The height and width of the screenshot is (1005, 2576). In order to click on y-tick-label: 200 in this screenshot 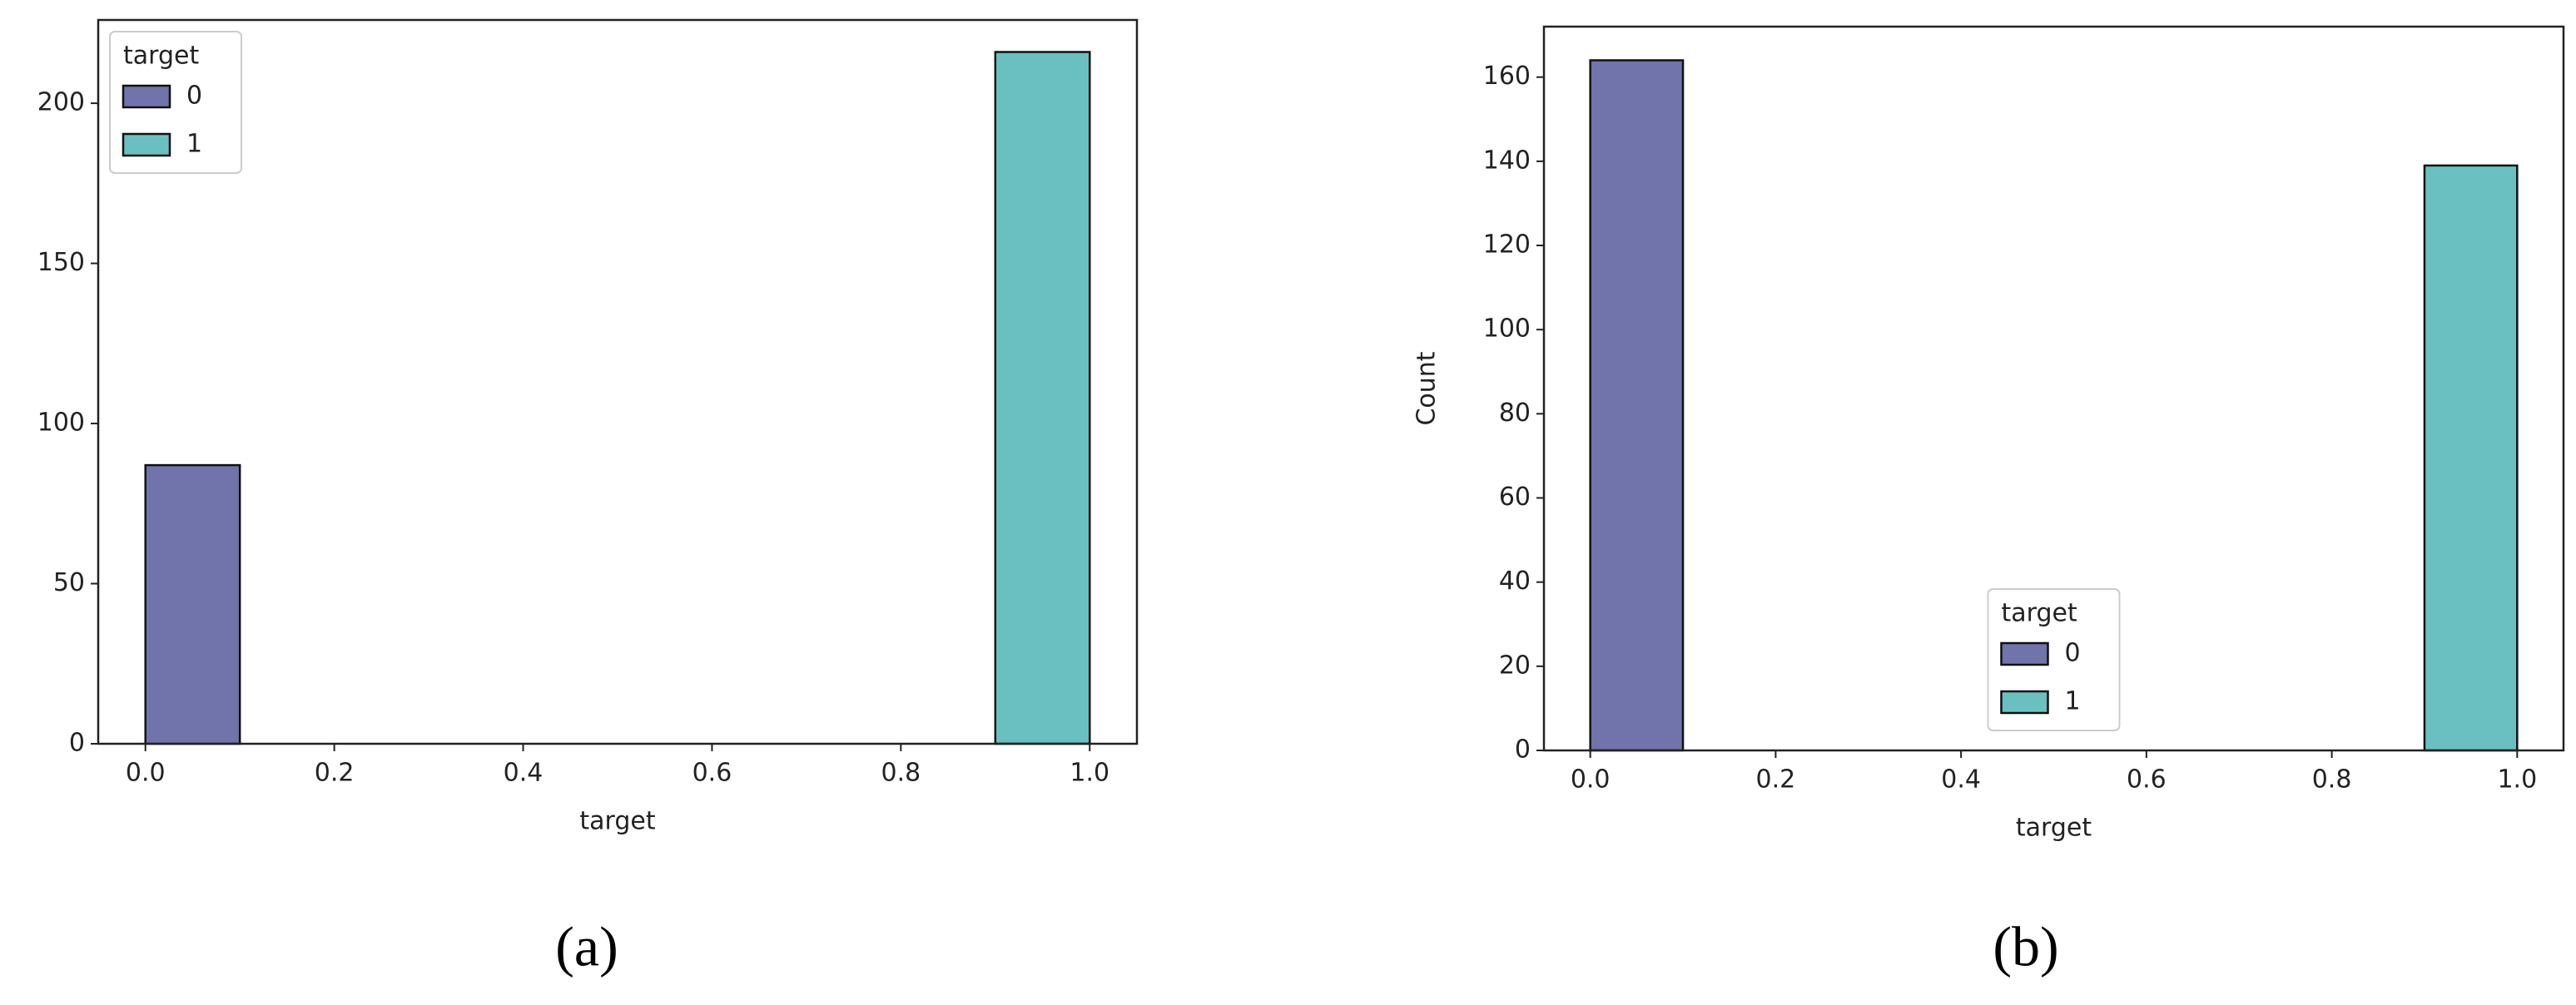, I will do `click(61, 102)`.